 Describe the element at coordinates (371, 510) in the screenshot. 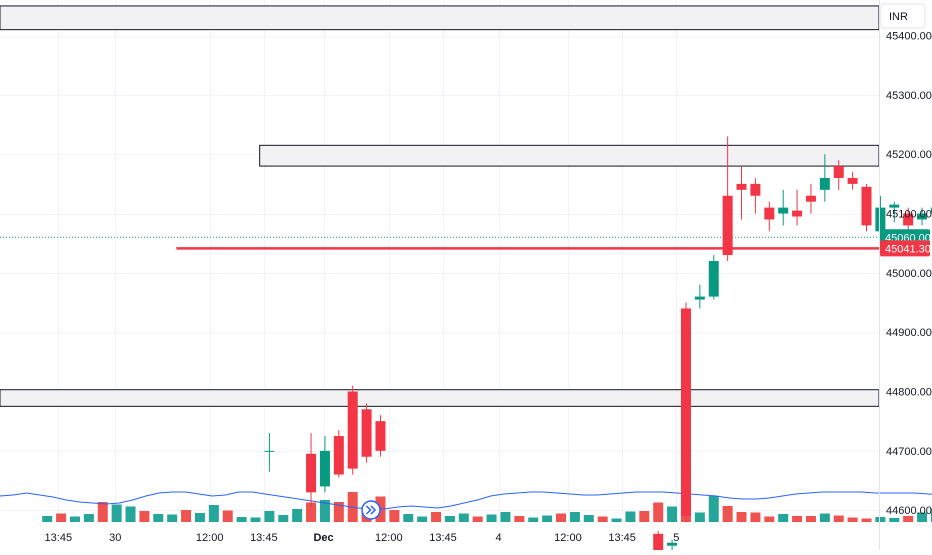

I see `goto-realtime-button` at that location.